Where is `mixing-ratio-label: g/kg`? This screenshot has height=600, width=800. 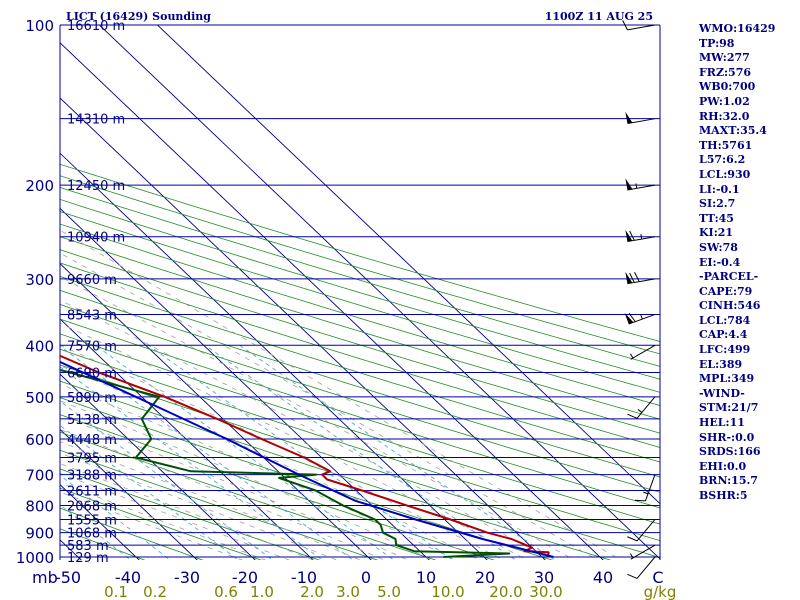 mixing-ratio-label: g/kg is located at coordinates (660, 591).